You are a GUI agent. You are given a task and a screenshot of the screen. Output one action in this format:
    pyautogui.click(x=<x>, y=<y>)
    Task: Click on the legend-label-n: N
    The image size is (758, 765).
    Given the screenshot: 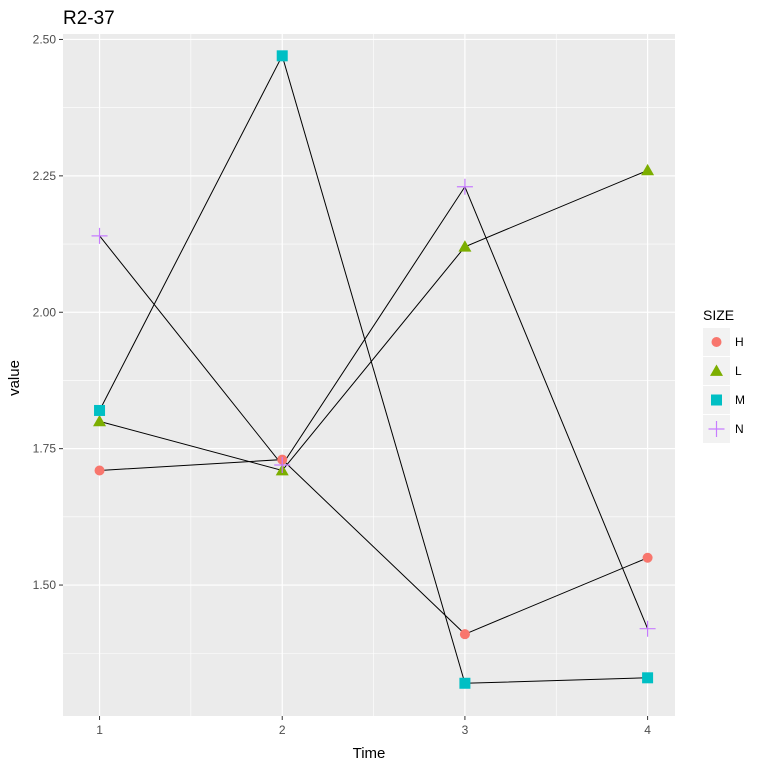 What is the action you would take?
    pyautogui.click(x=739, y=429)
    